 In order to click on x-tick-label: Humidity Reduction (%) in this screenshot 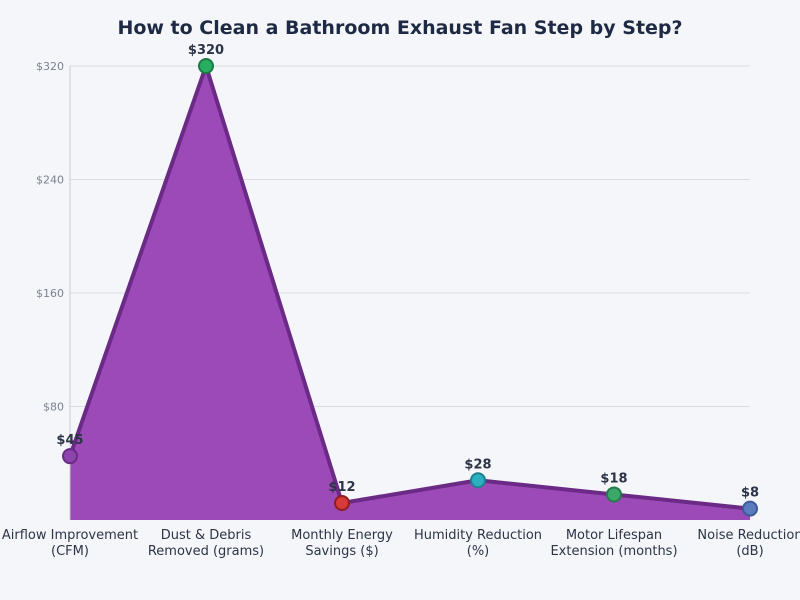, I will do `click(478, 543)`.